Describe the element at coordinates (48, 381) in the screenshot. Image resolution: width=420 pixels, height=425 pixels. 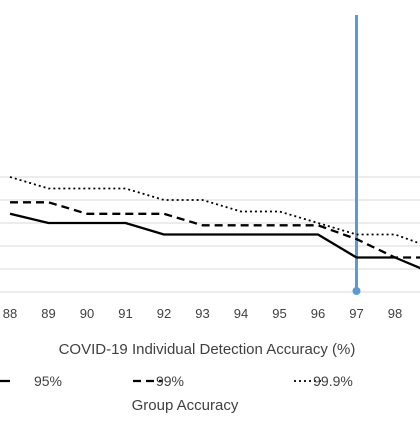
I see `legend-label: 95%` at that location.